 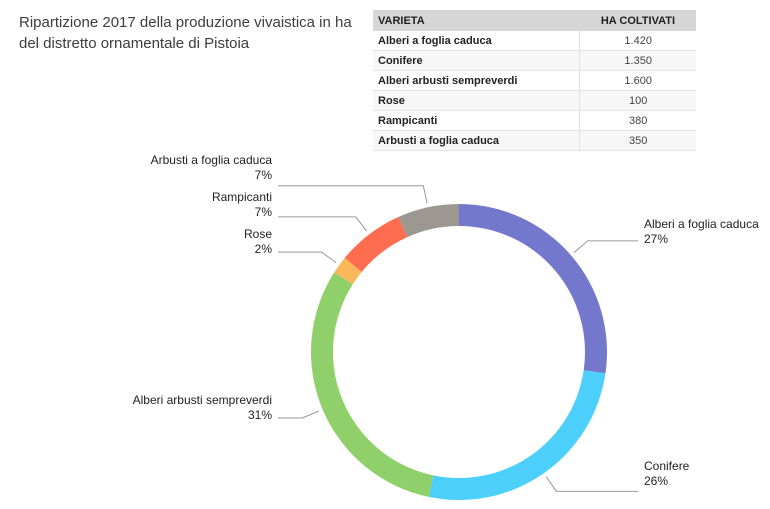 I want to click on slice-label-alberi-a-foglia-caduca: Alberi a foglia caduca, so click(x=701, y=224).